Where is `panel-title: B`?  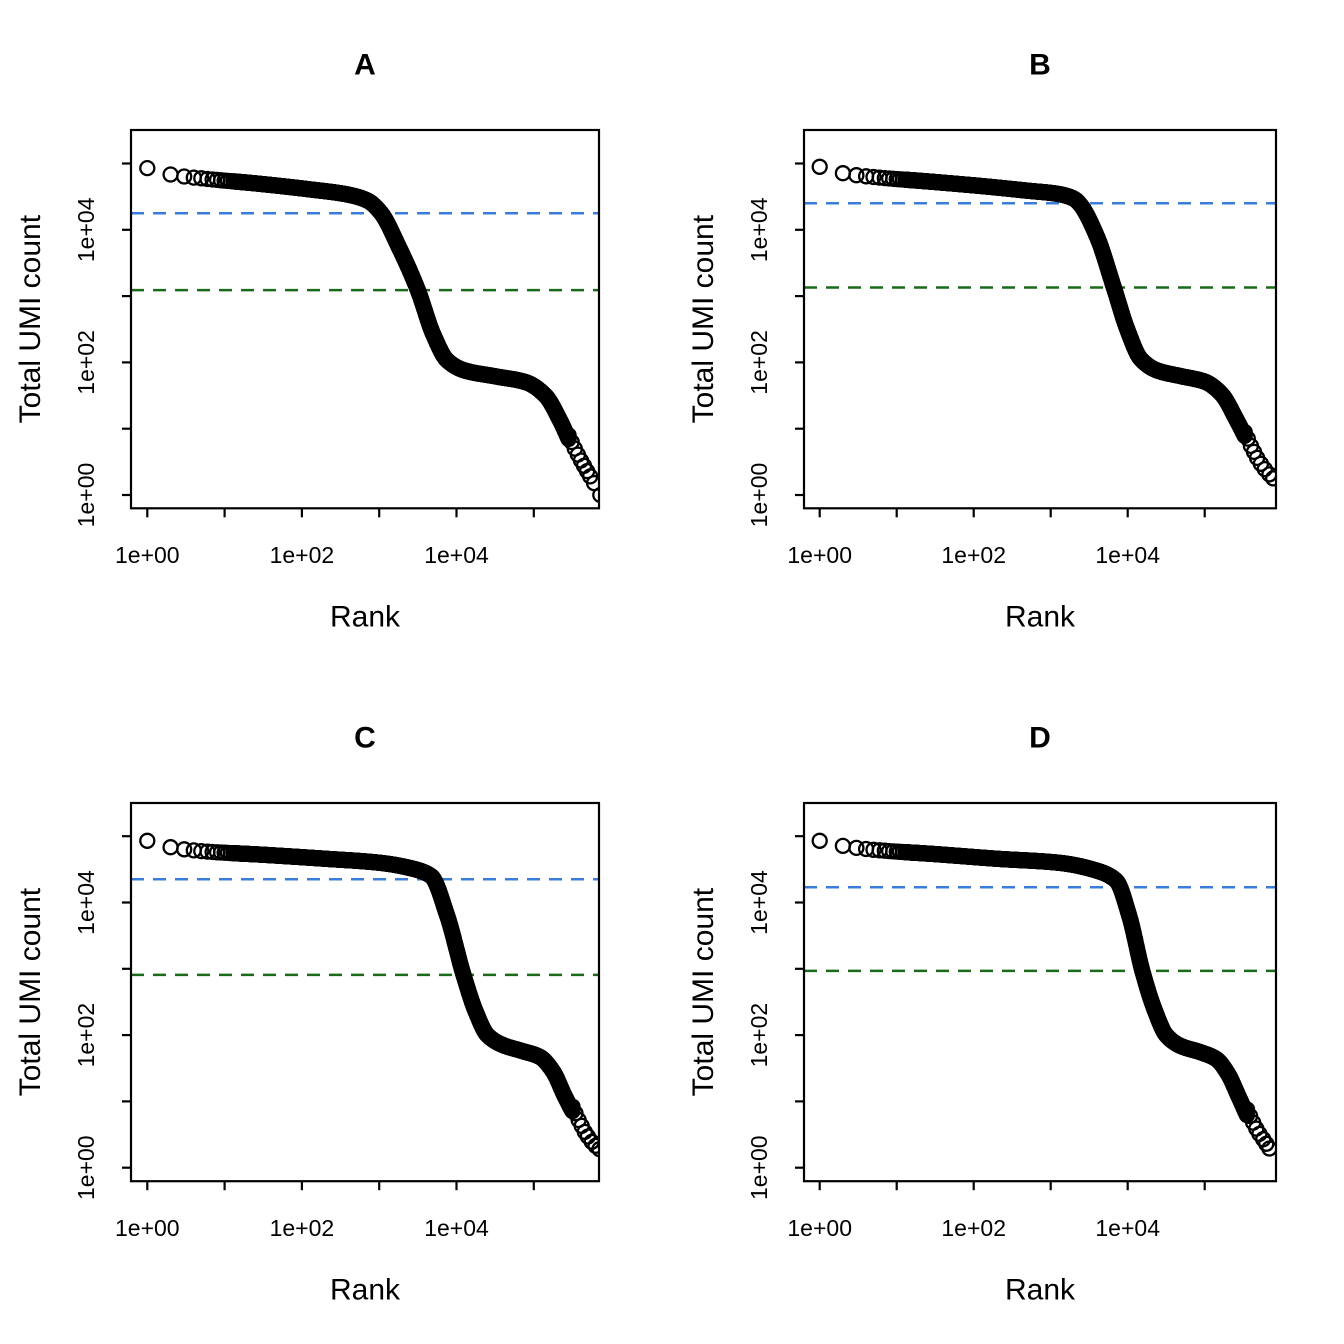
panel-title: B is located at coordinates (1040, 65).